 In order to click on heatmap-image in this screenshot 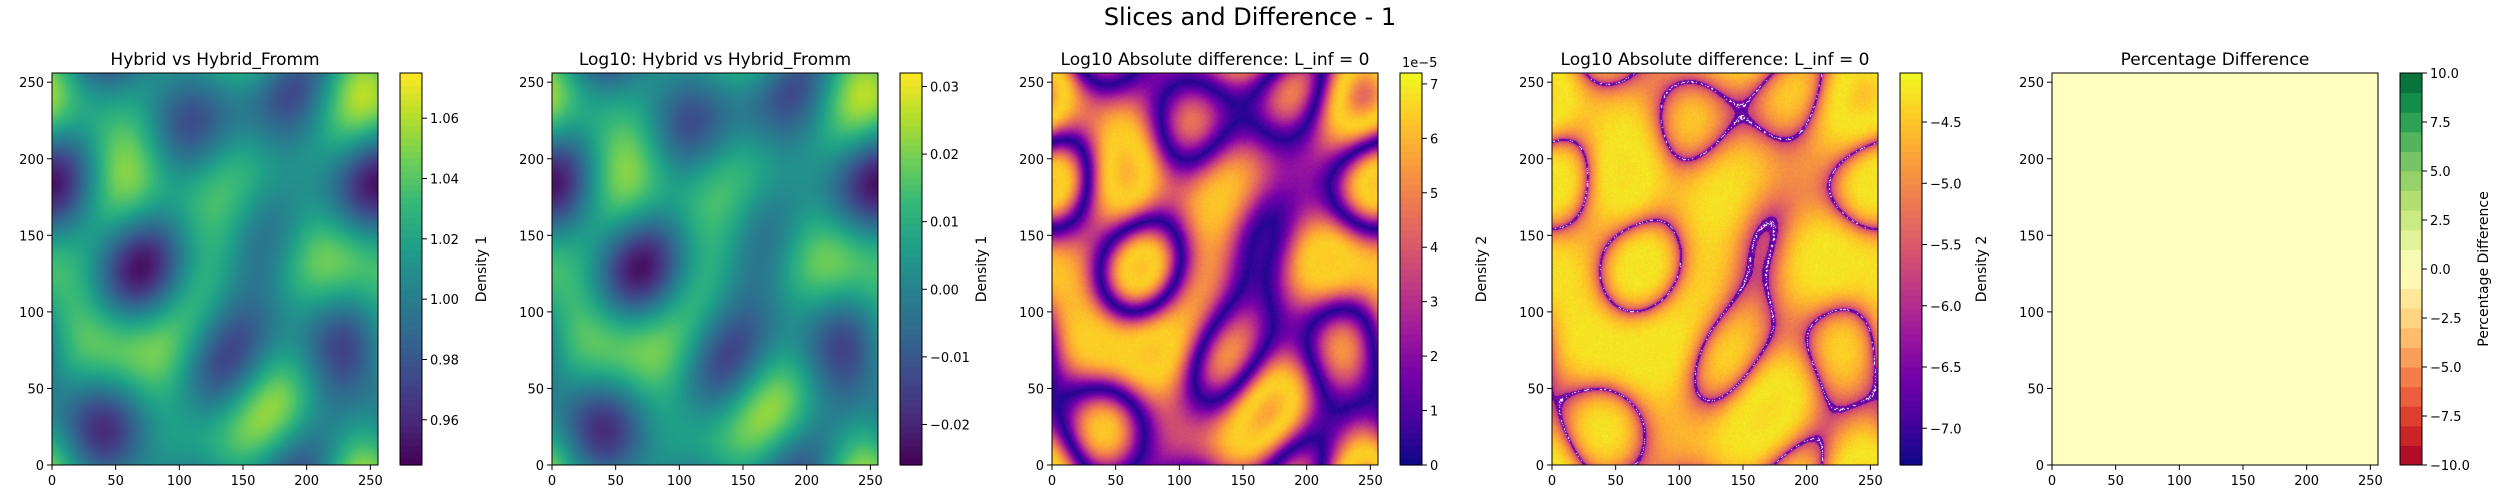, I will do `click(2215, 269)`.